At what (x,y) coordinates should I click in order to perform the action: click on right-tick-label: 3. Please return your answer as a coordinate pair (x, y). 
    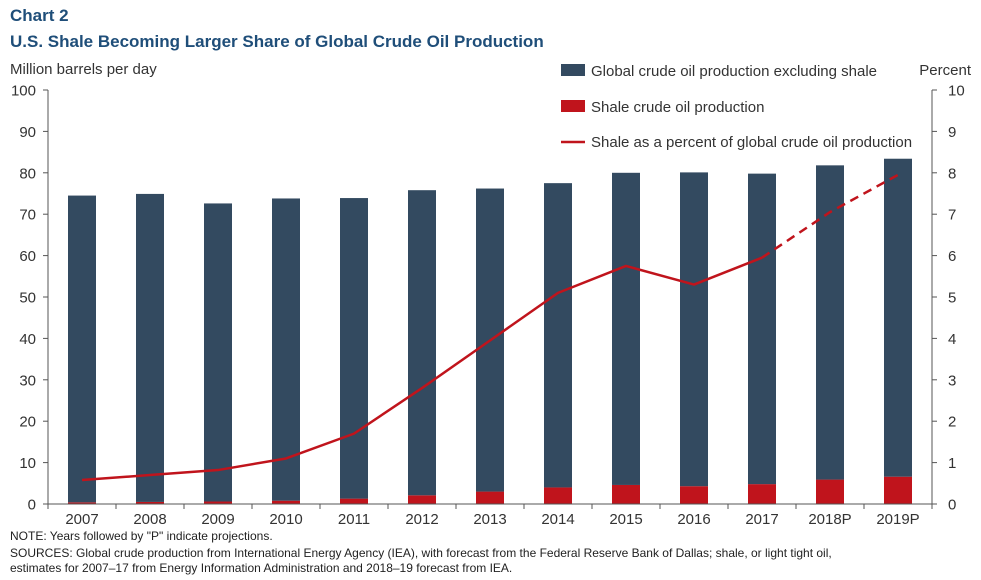
    Looking at the image, I should click on (952, 380).